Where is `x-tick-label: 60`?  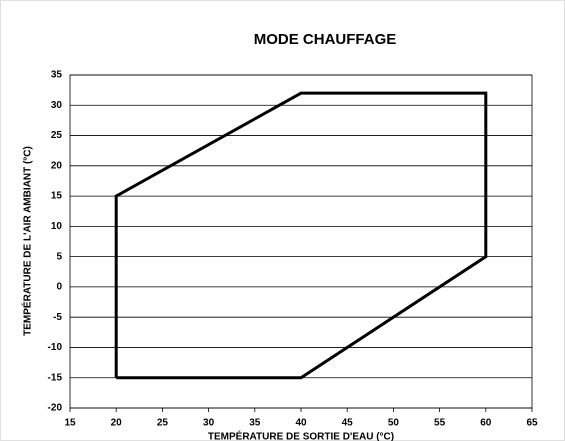
x-tick-label: 60 is located at coordinates (486, 423).